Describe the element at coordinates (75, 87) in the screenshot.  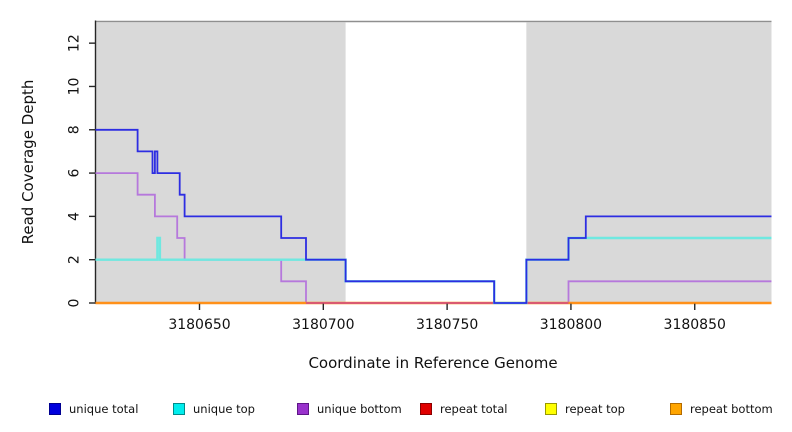
I see `y-tick-label: 10` at that location.